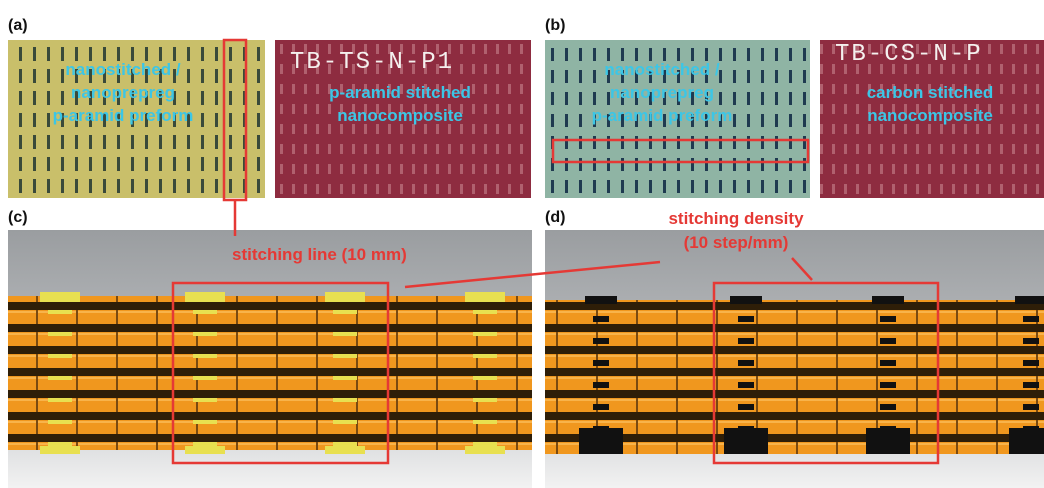  What do you see at coordinates (555, 217) in the screenshot?
I see `panel-label: (d)` at bounding box center [555, 217].